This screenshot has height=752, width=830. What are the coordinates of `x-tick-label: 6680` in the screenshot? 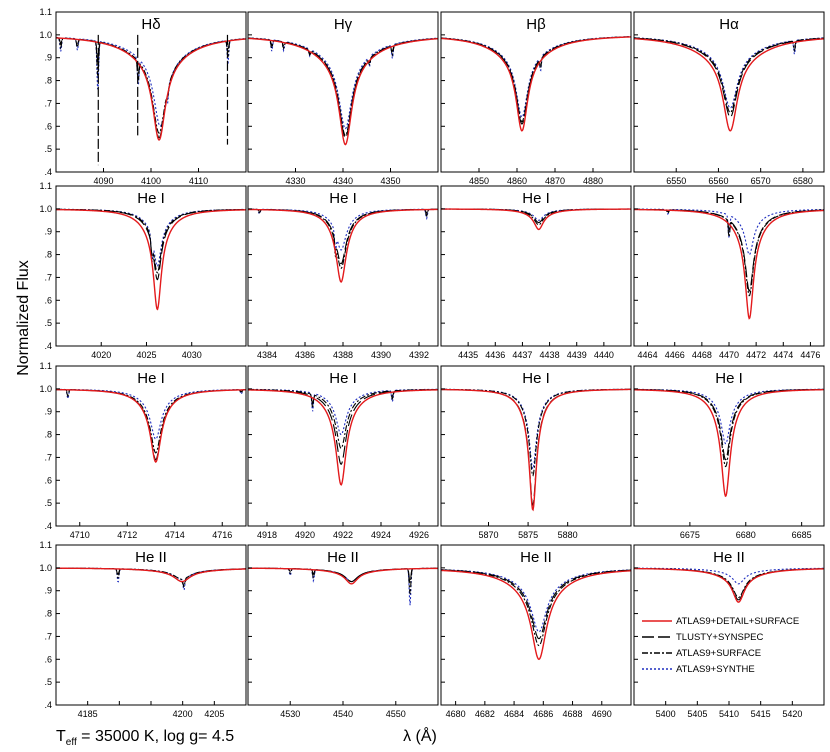 It's located at (746, 535).